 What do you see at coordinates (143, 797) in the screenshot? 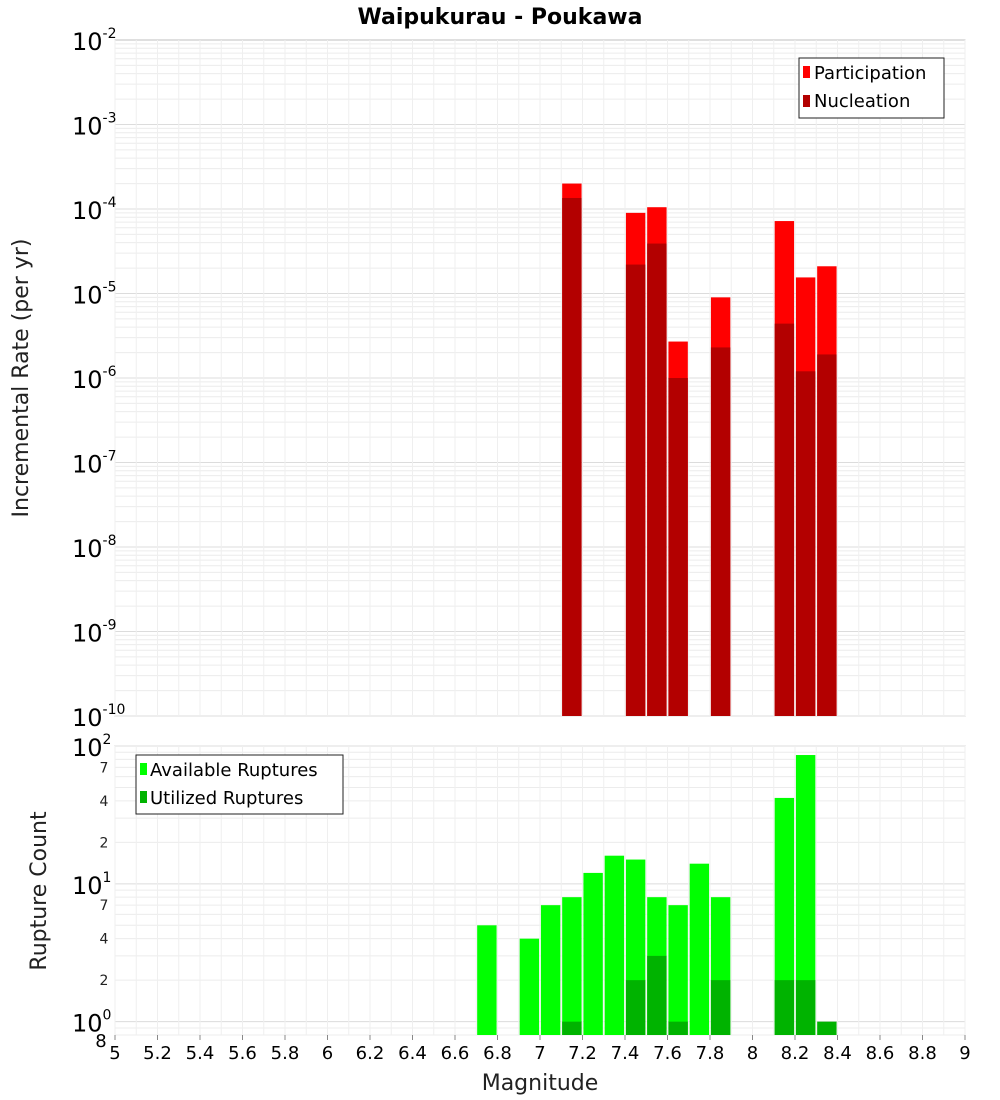
I see `legend-swatch-utilized` at bounding box center [143, 797].